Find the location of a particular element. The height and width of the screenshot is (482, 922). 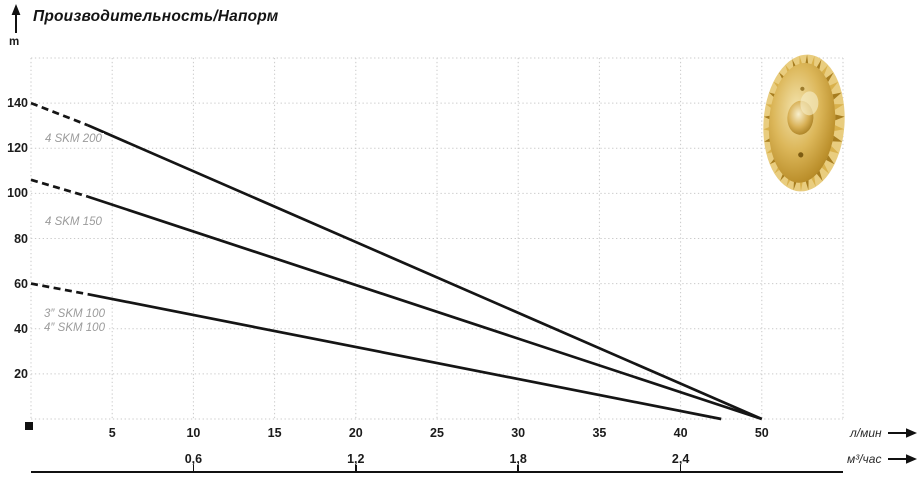

origin-marker is located at coordinates (29, 426).